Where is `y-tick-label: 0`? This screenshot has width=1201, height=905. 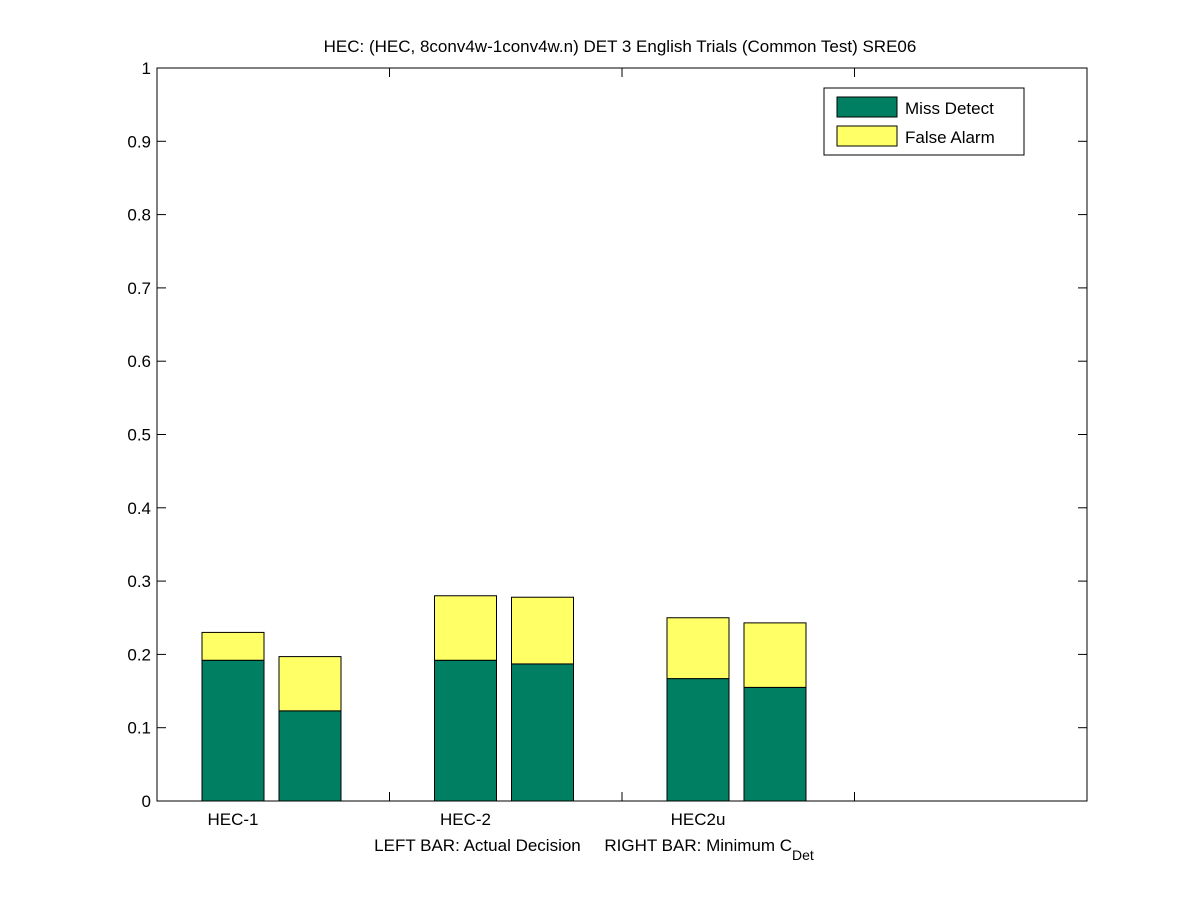
y-tick-label: 0 is located at coordinates (146, 801).